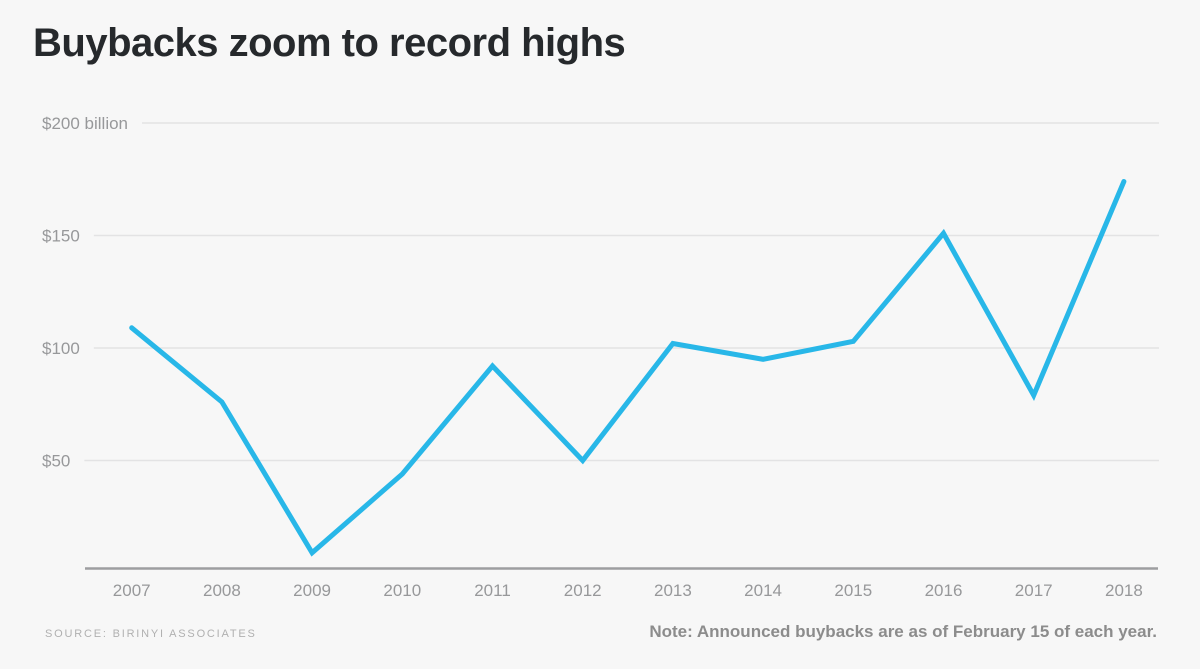 The height and width of the screenshot is (669, 1200). Describe the element at coordinates (673, 590) in the screenshot. I see `x-tick-label: 2013` at that location.